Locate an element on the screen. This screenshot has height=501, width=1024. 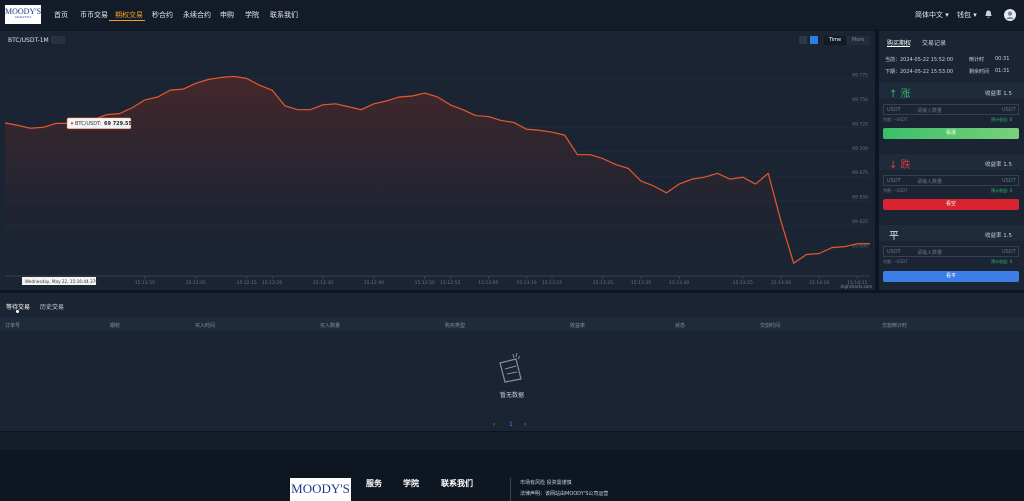
wallet-menu: 钱包 ▾ is located at coordinates (967, 15).